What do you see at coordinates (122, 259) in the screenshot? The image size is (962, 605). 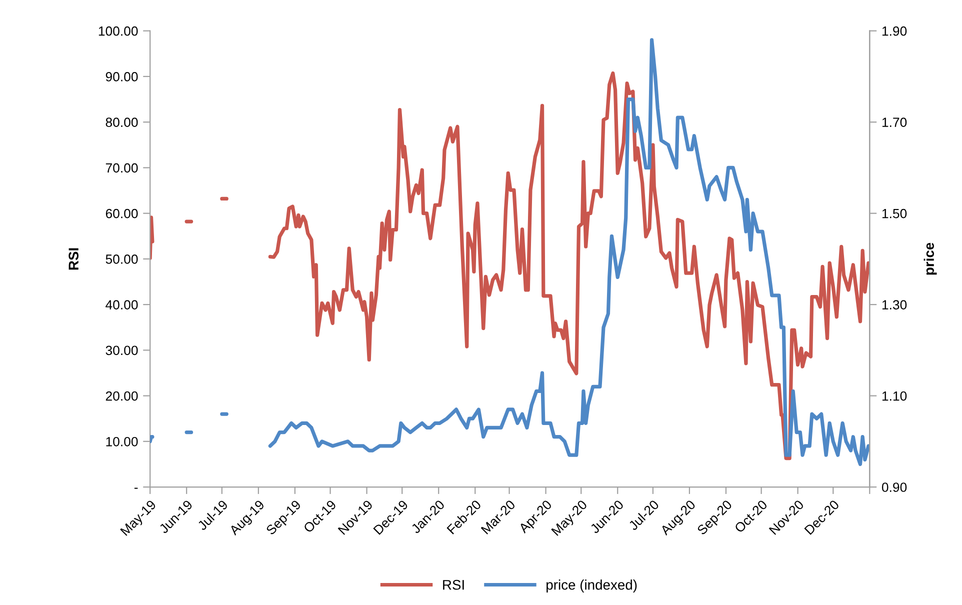 I see `y-tick-label: 50.00` at bounding box center [122, 259].